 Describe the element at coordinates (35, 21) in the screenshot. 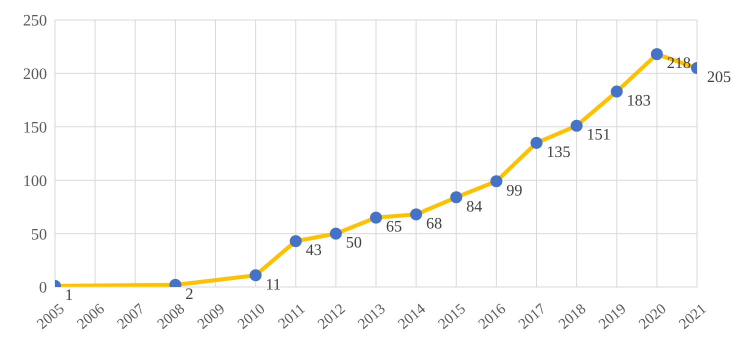

I see `y-tick-label: 250` at that location.